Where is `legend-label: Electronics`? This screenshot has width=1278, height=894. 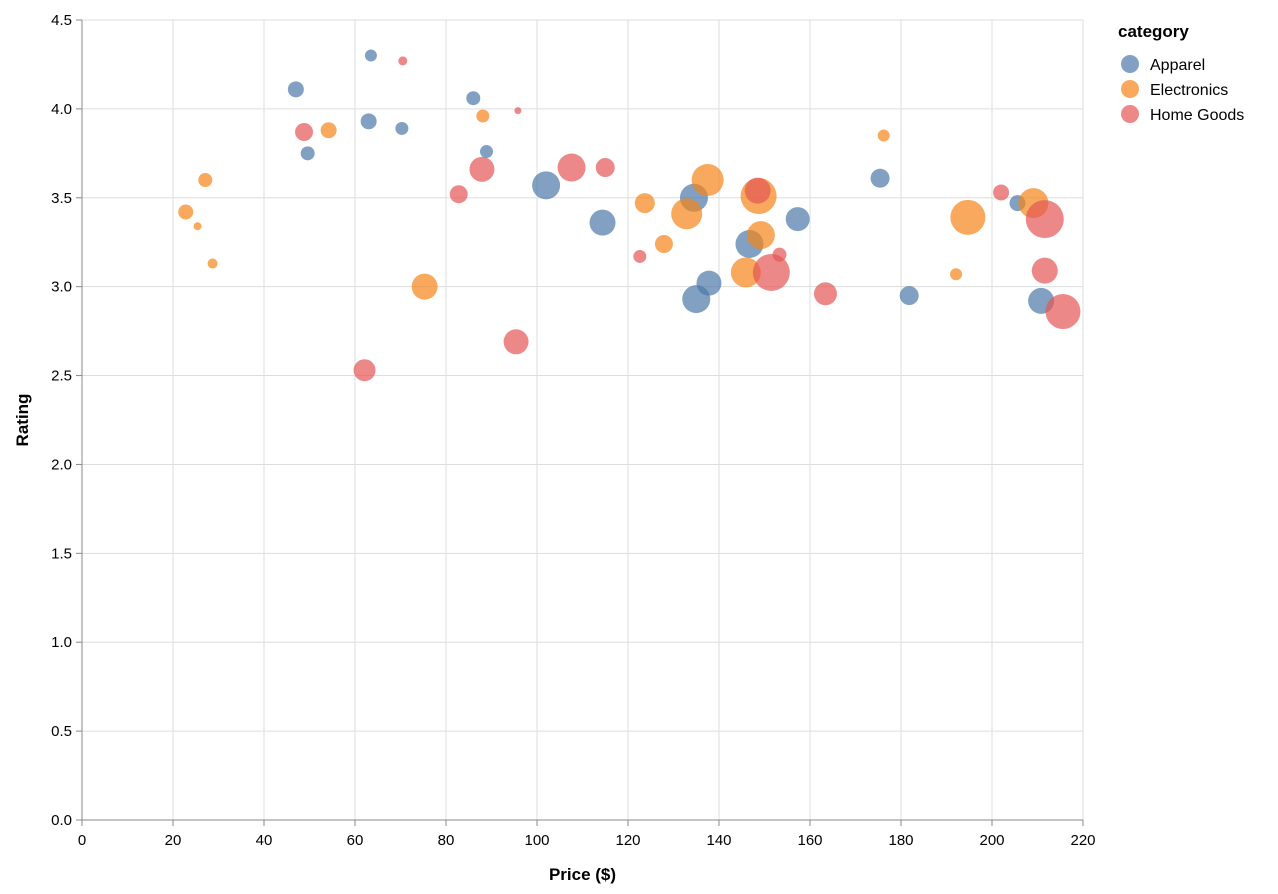 legend-label: Electronics is located at coordinates (1189, 90).